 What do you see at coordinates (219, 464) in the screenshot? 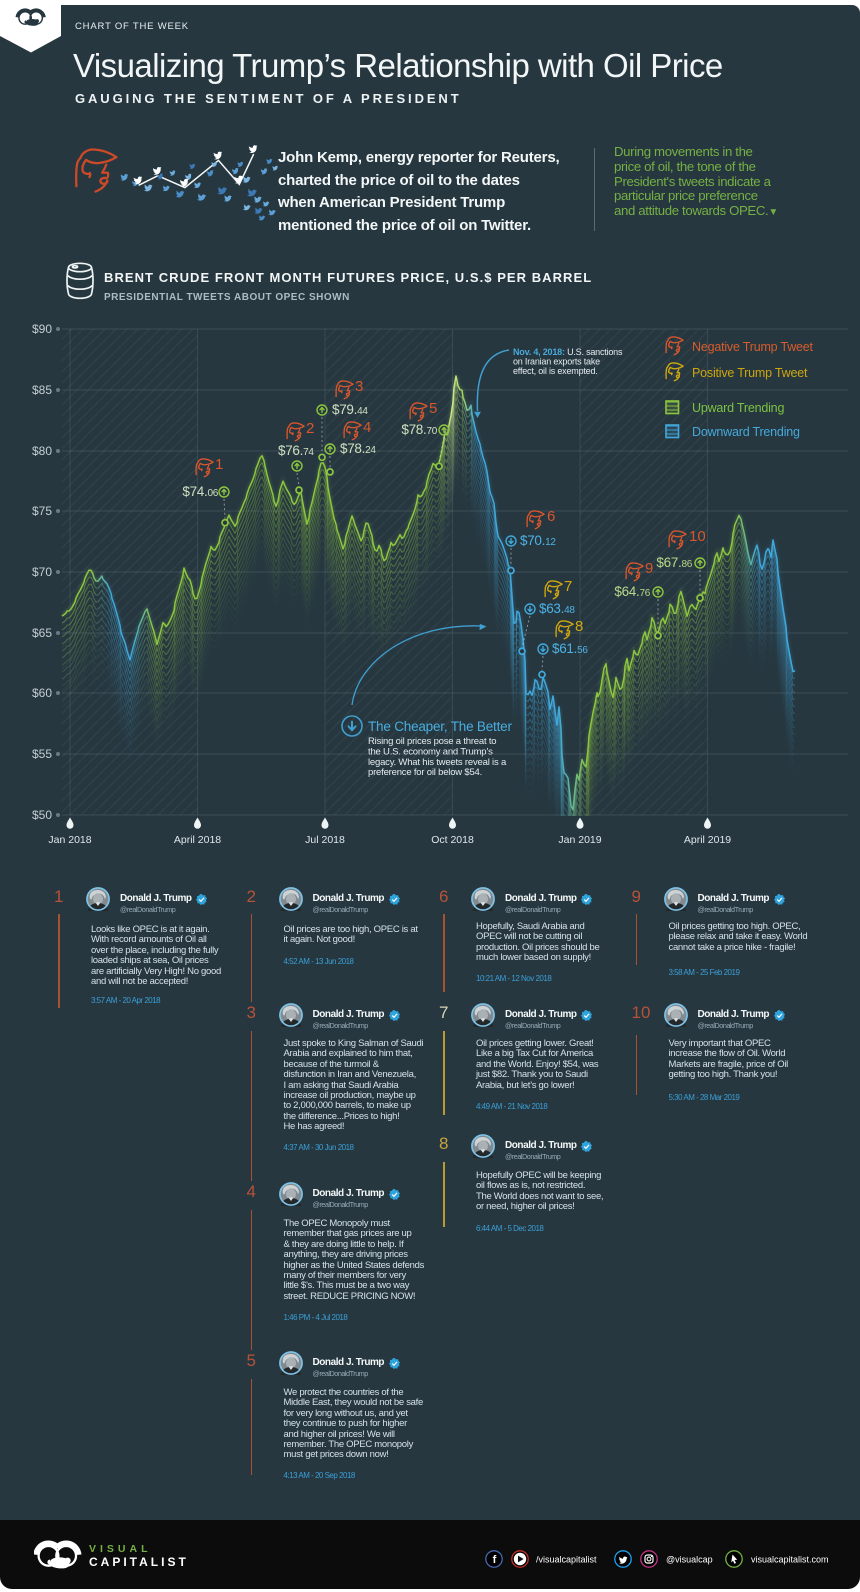
I see `svg-text: 1` at bounding box center [219, 464].